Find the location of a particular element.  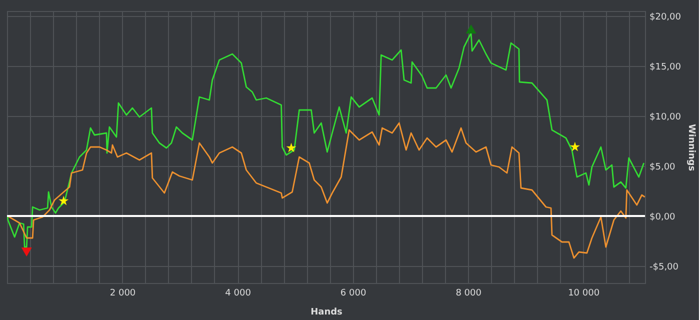

y-tick-label: $0,00 is located at coordinates (663, 217).